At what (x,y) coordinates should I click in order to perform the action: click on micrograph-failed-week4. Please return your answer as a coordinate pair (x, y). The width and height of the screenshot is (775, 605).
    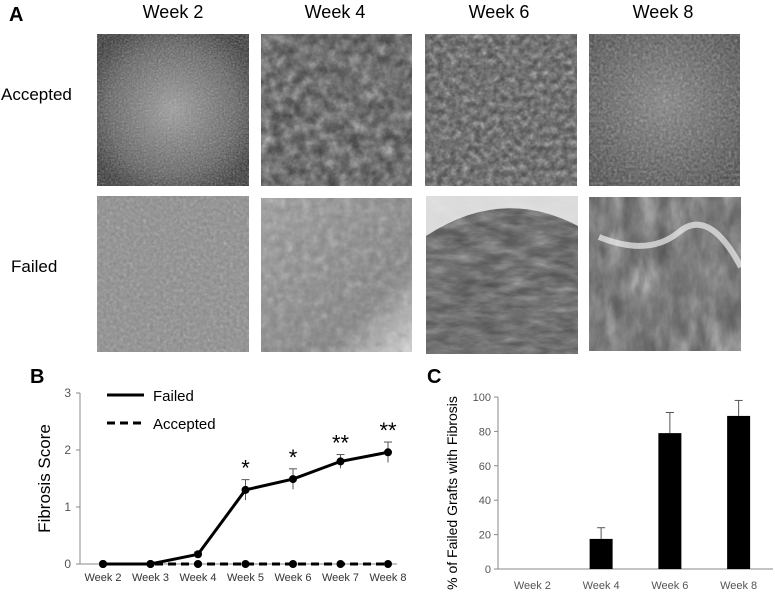
    Looking at the image, I should click on (336, 275).